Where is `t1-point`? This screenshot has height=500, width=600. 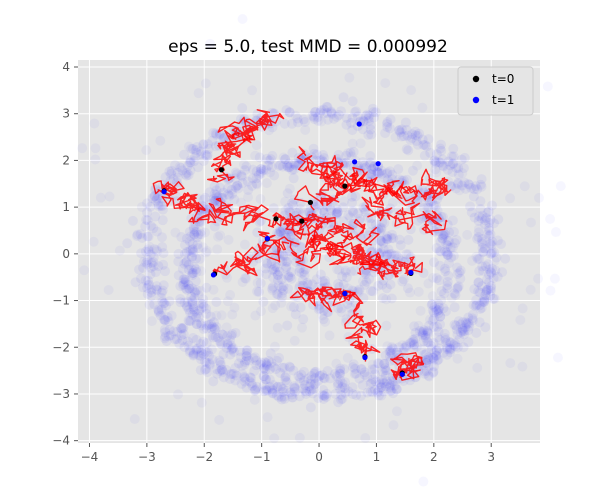 t1-point is located at coordinates (402, 374).